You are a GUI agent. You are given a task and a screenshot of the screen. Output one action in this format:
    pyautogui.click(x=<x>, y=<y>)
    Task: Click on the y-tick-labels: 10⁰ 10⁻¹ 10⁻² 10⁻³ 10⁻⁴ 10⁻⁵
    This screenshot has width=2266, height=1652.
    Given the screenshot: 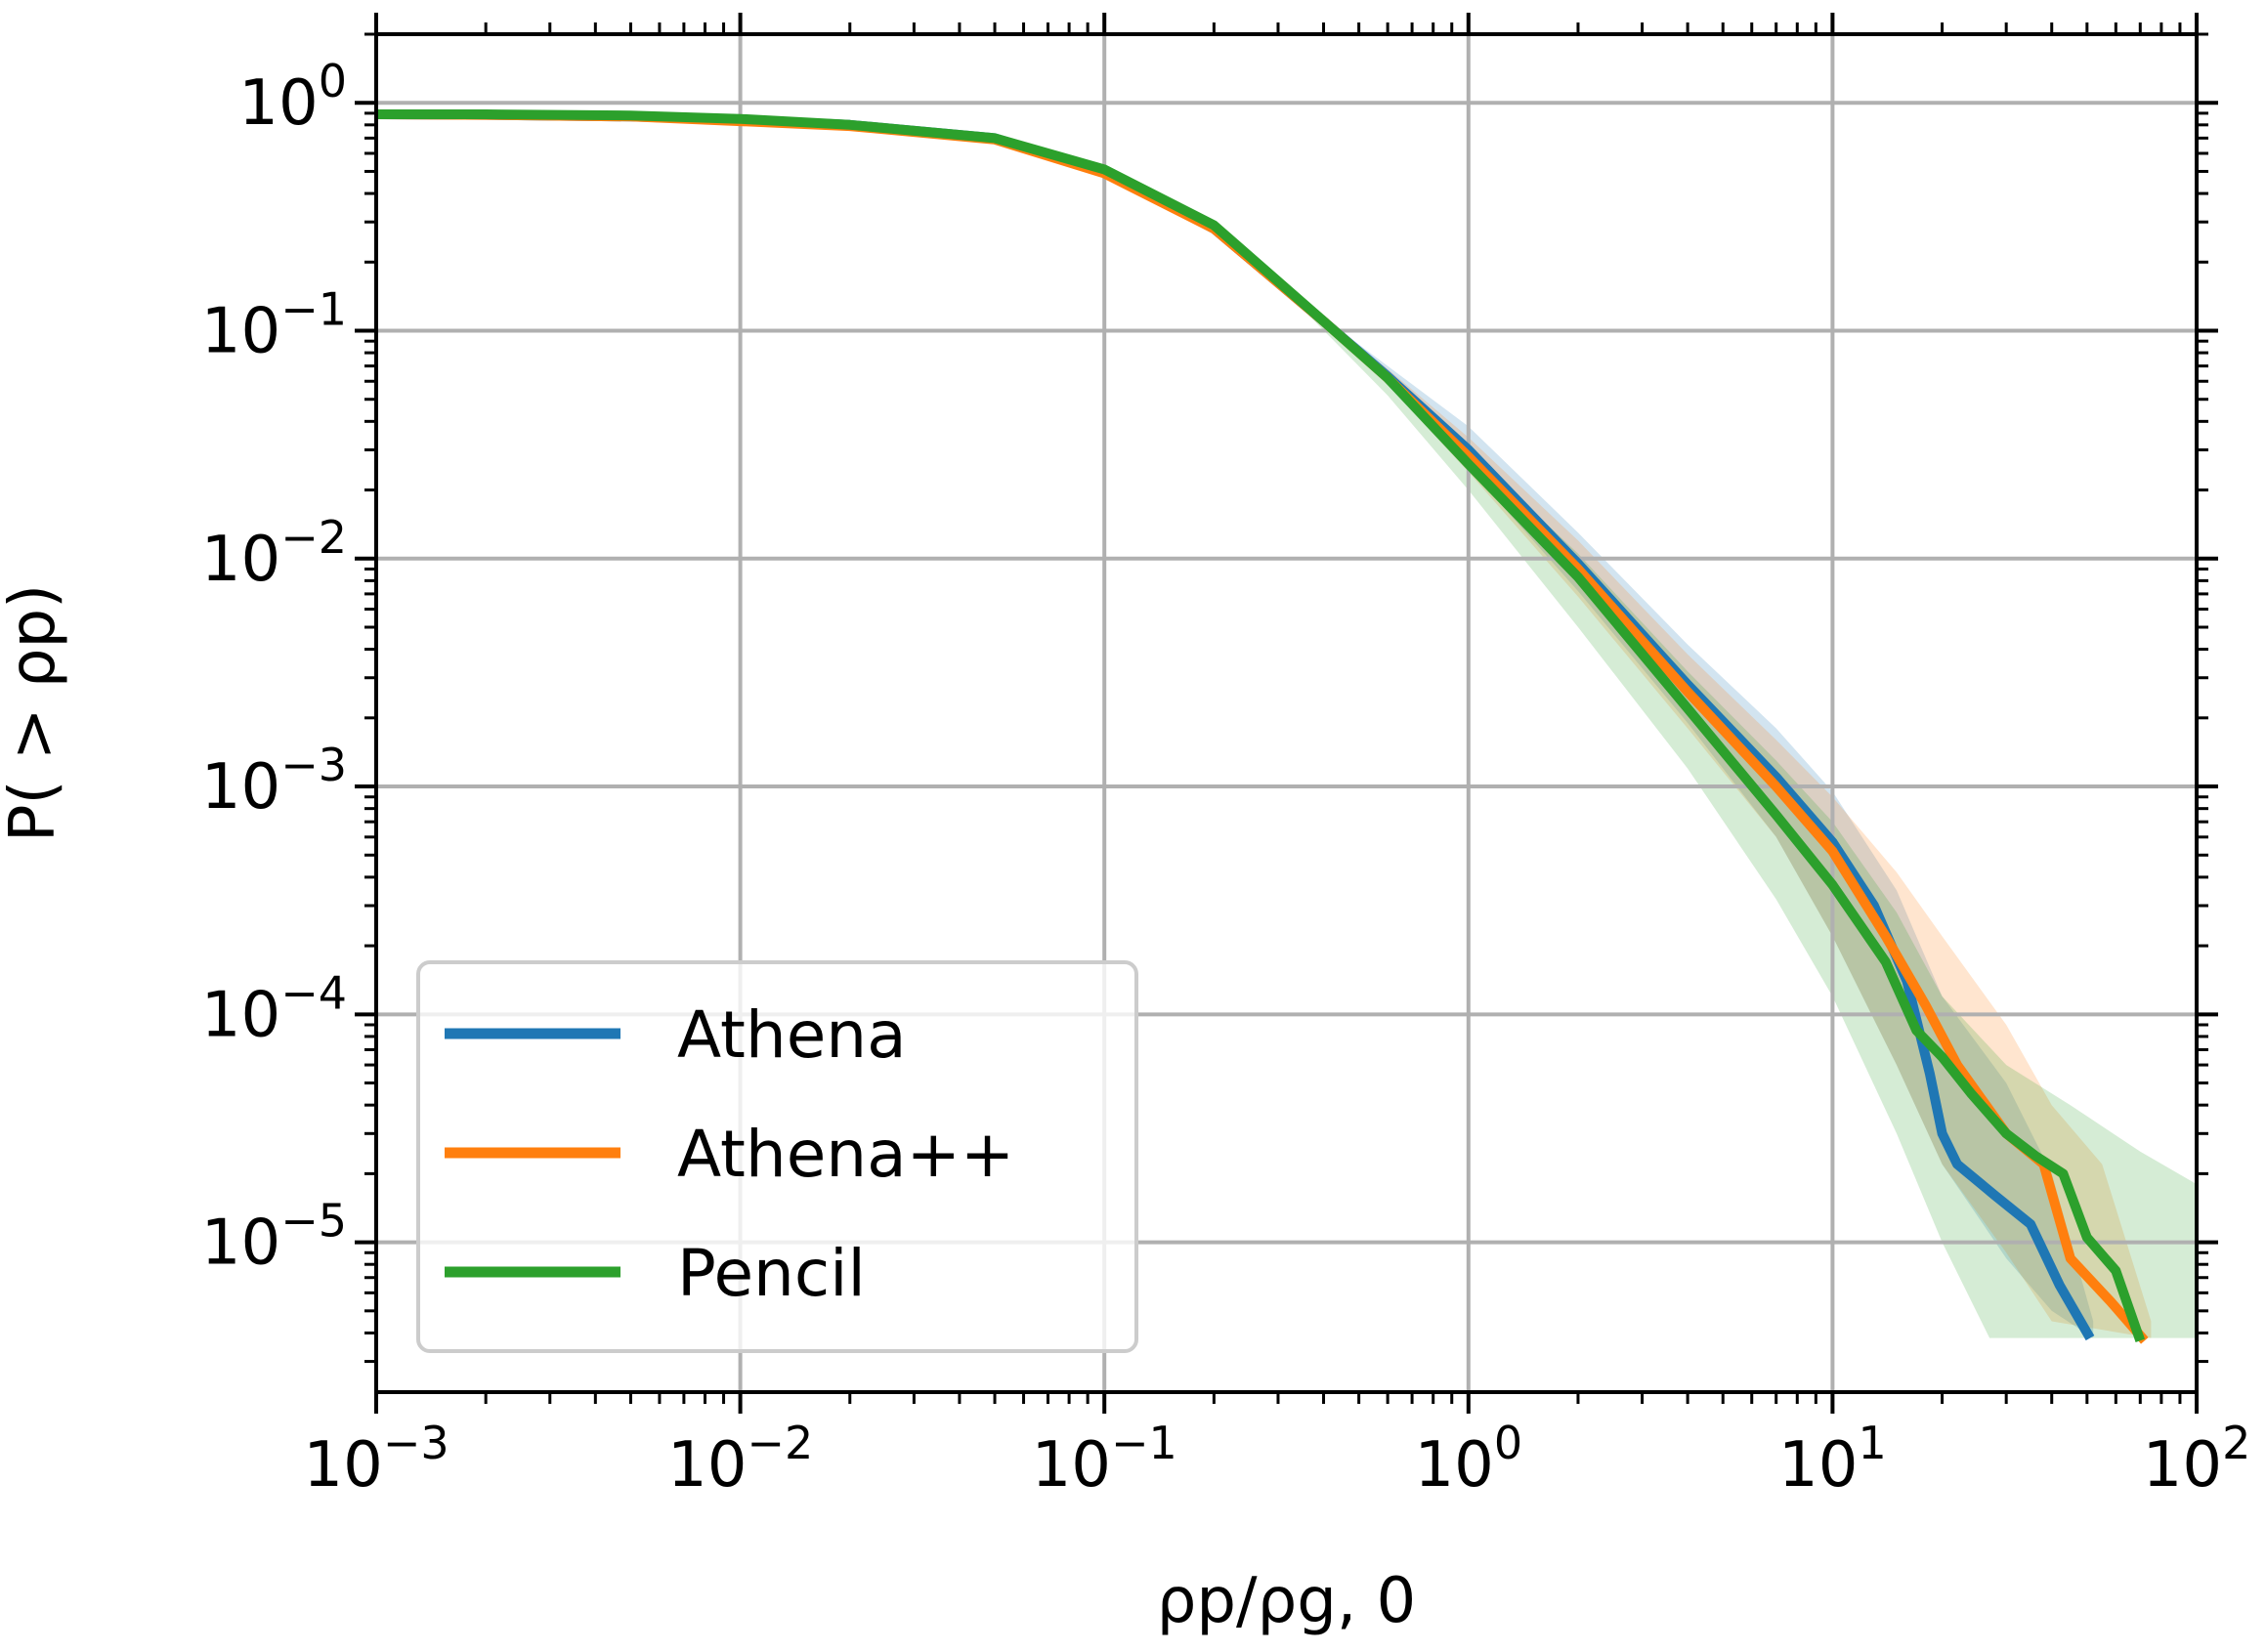 What is the action you would take?
    pyautogui.click(x=274, y=667)
    